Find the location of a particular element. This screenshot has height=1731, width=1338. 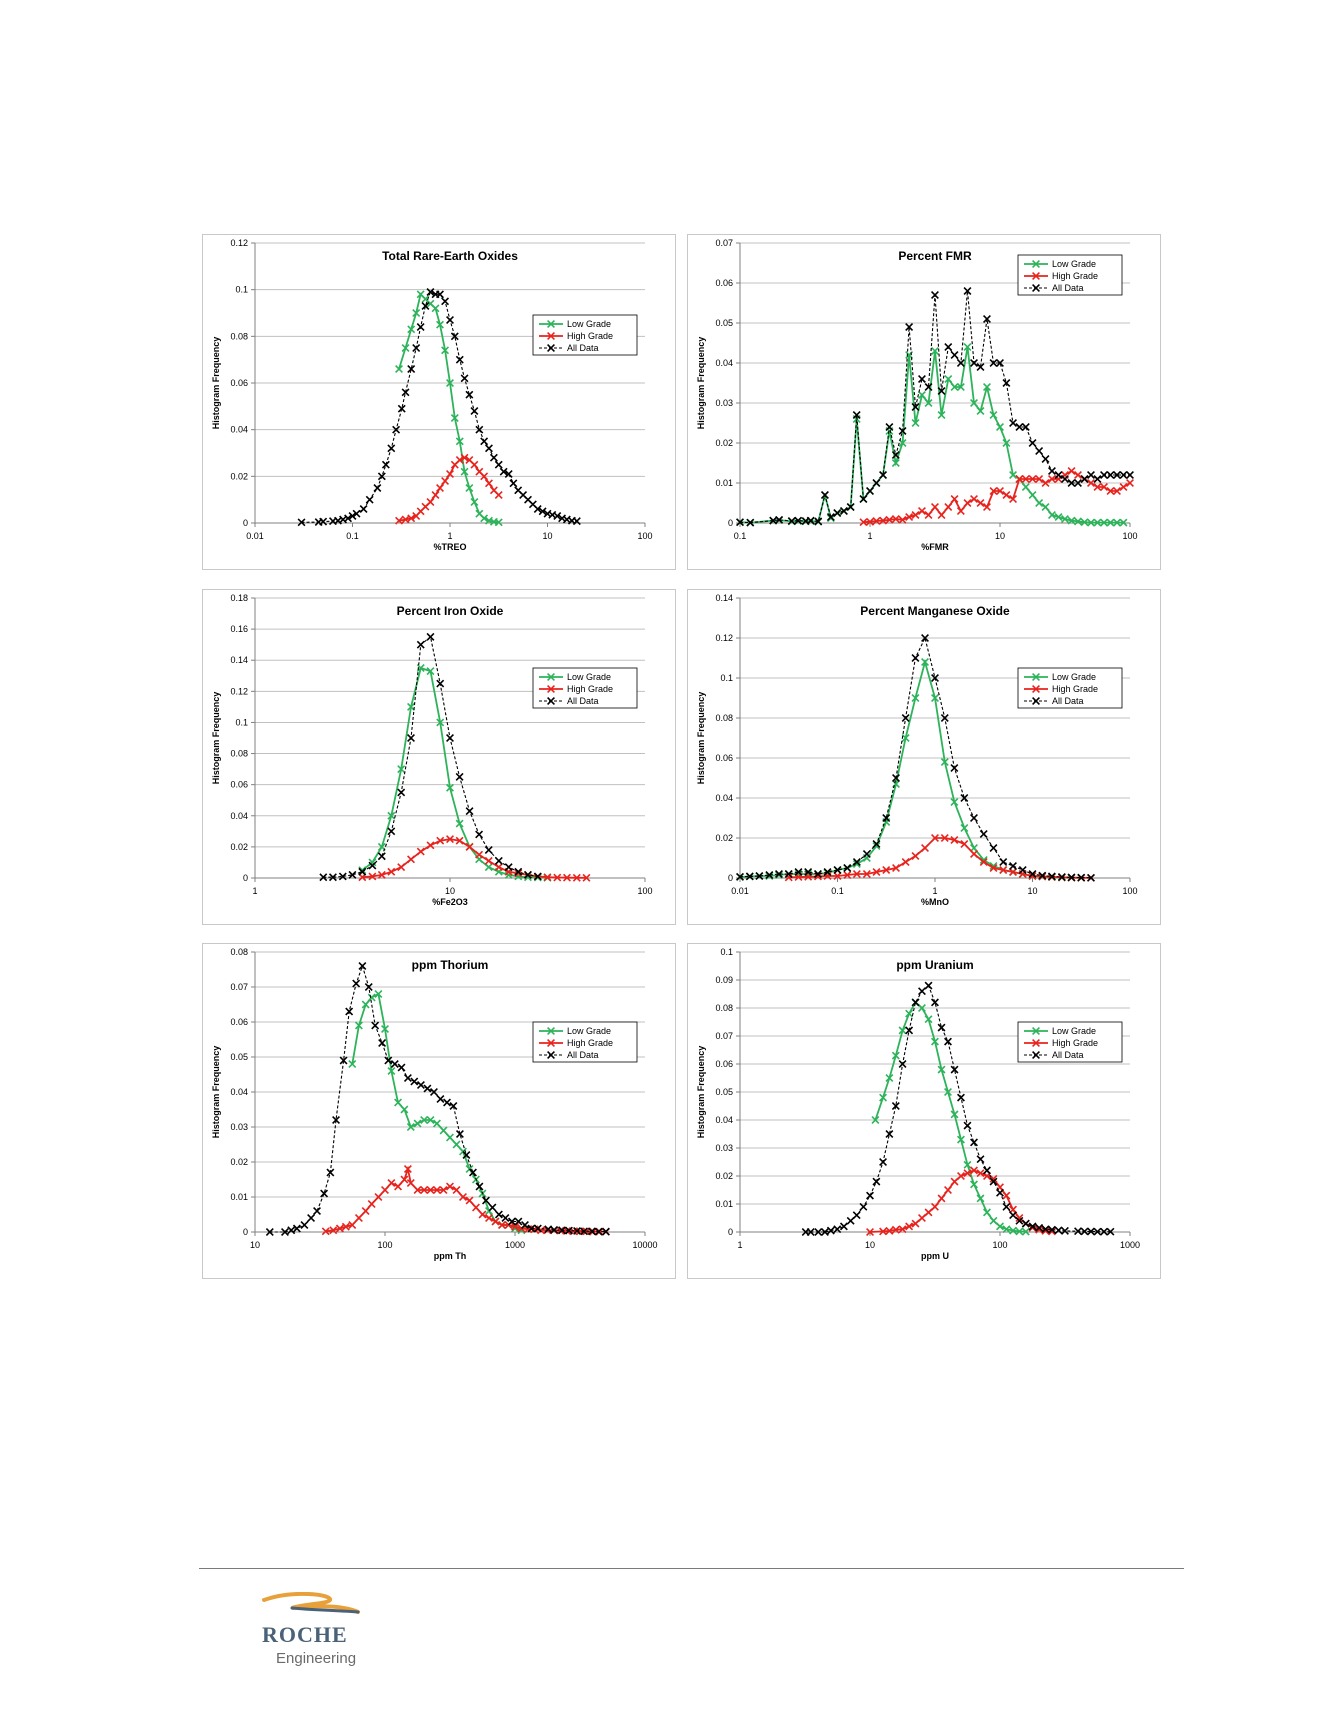

y-tick-label: 0.04 is located at coordinates (724, 1120).